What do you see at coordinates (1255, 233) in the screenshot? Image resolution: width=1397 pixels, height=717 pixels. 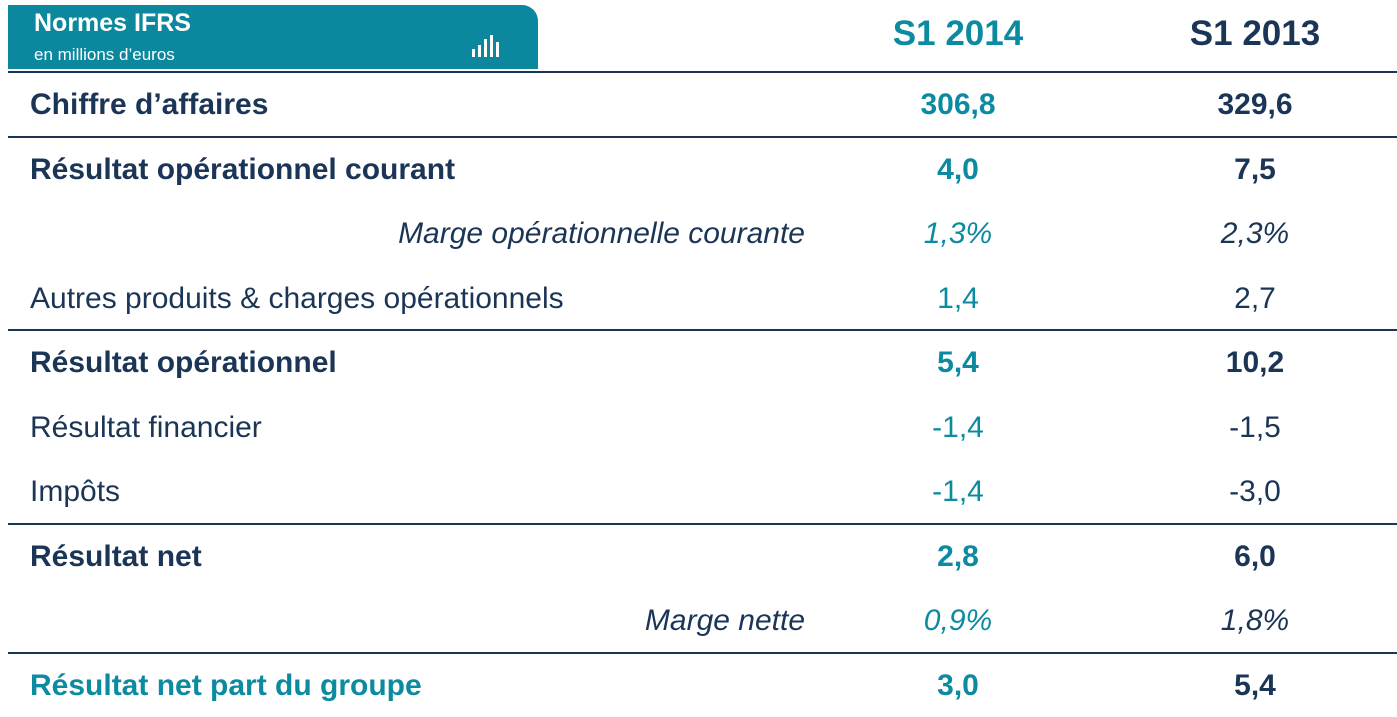 I see `cell-value: 2,3%` at bounding box center [1255, 233].